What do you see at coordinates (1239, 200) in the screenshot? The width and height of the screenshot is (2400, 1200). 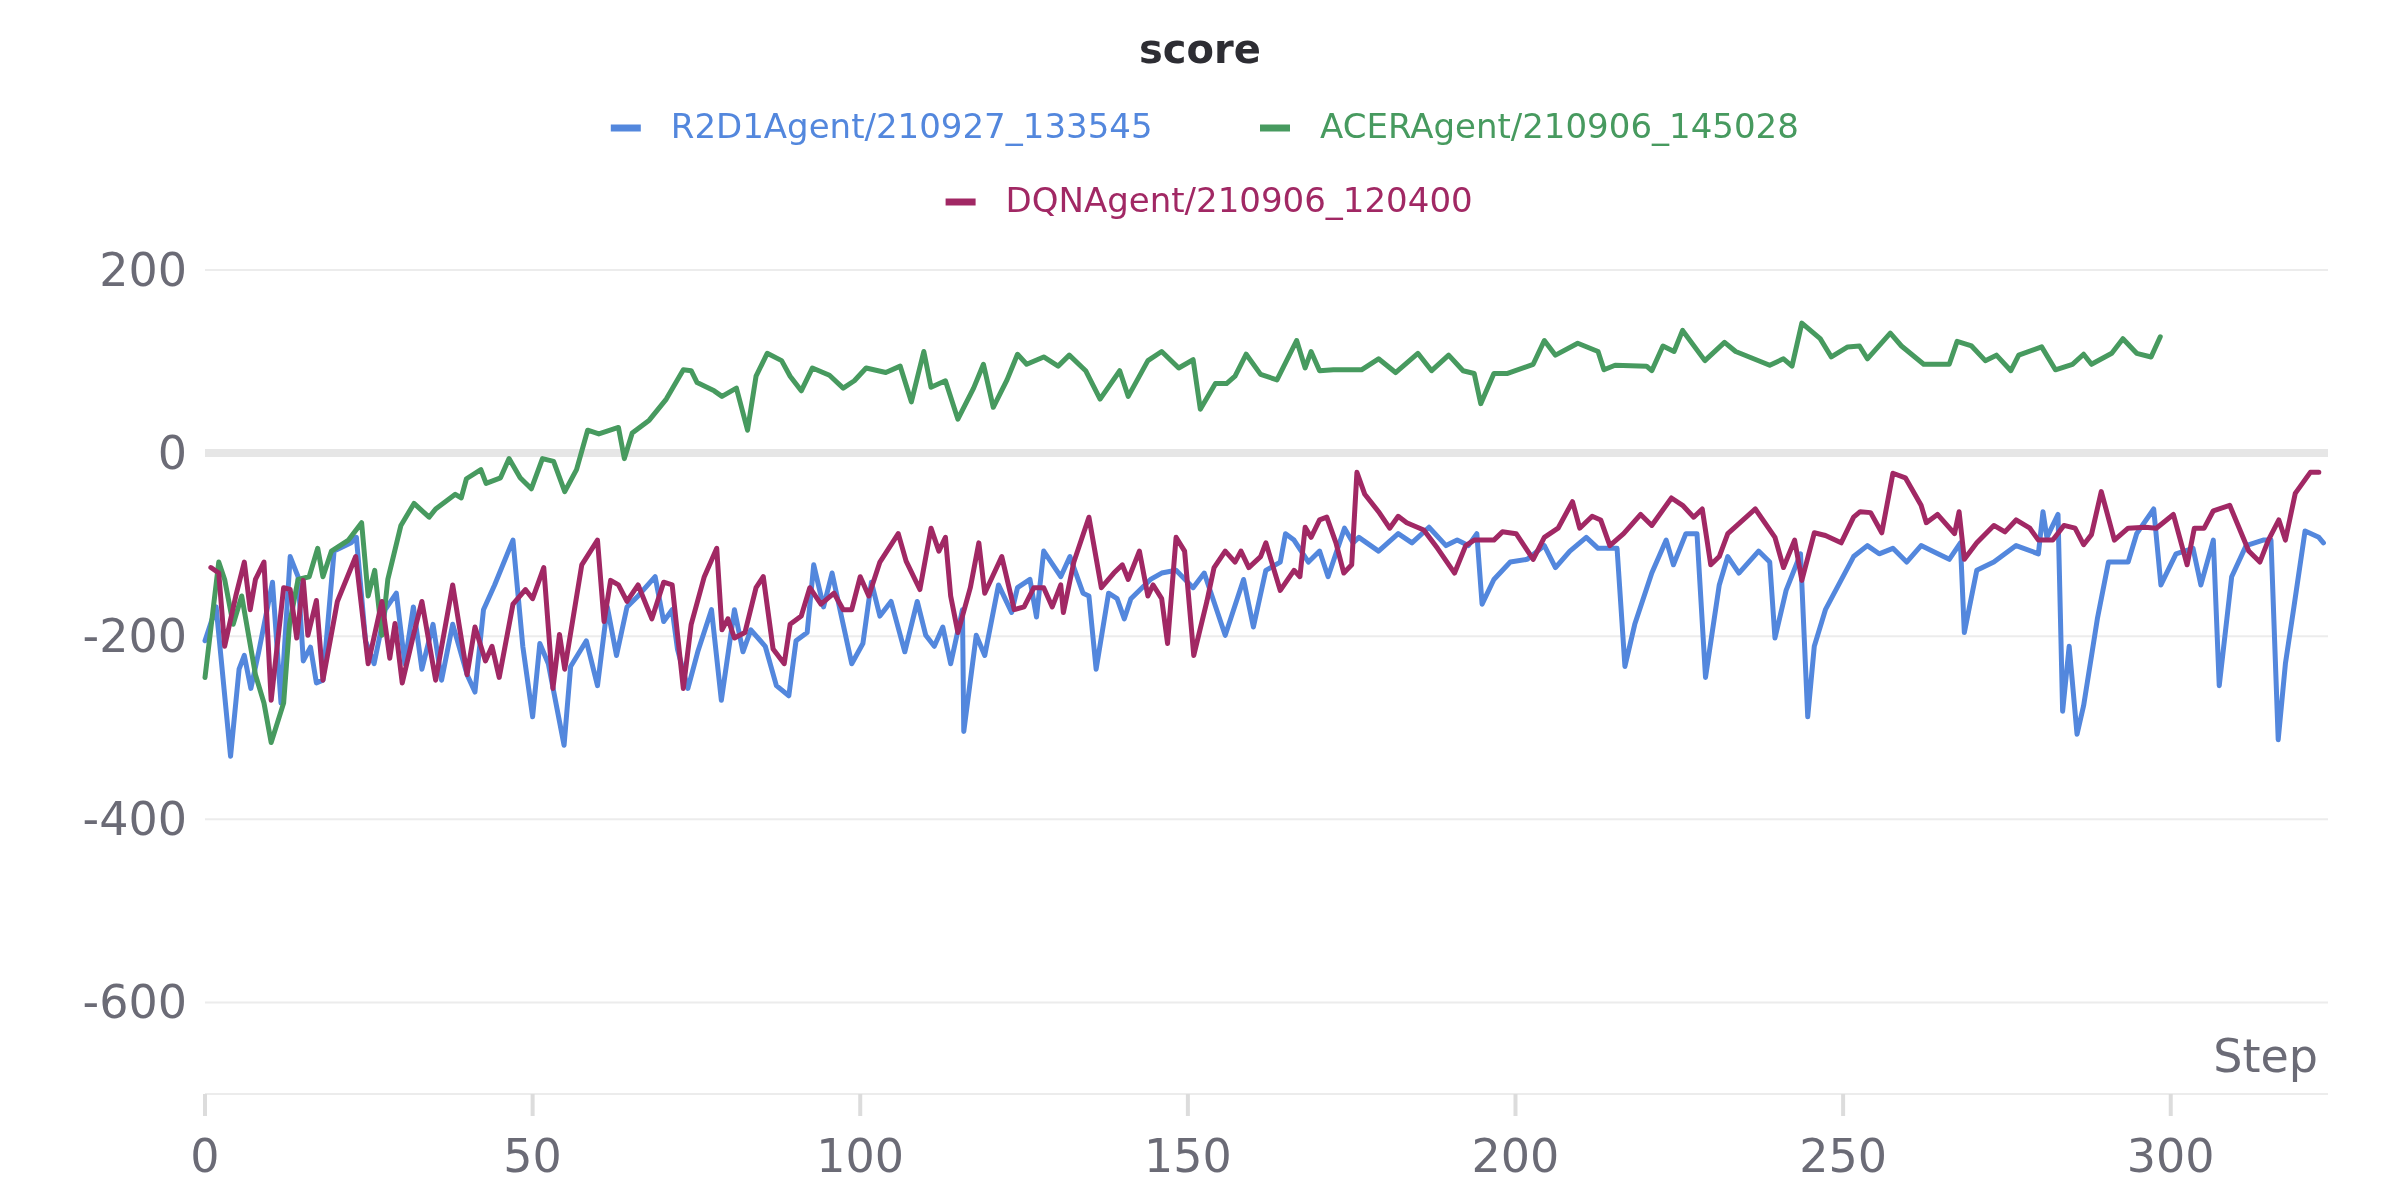 I see `legend-label: DQNAgent/210906_120400` at bounding box center [1239, 200].